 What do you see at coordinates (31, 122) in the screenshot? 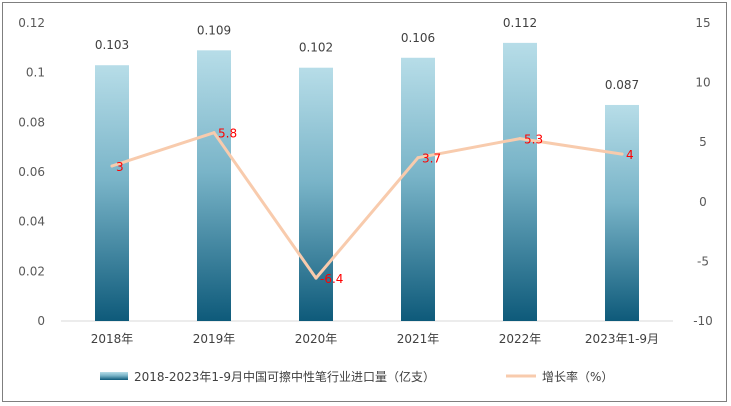
I see `left-axis-tick-label: 0.08` at bounding box center [31, 122].